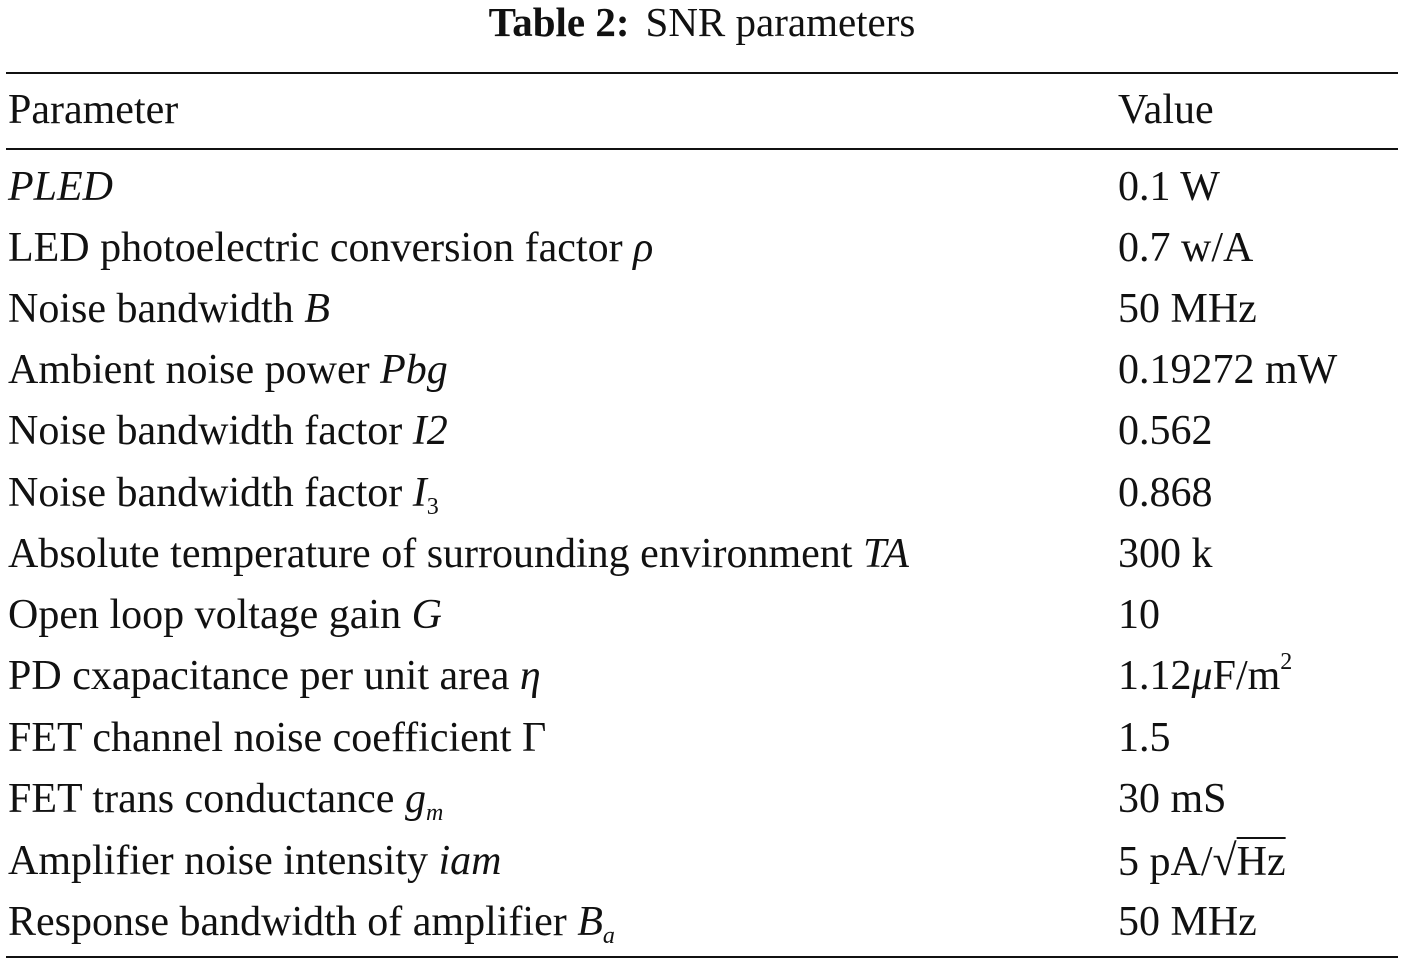 This screenshot has height=962, width=1404. Describe the element at coordinates (534, 738) in the screenshot. I see `param-symbol: Γ` at that location.